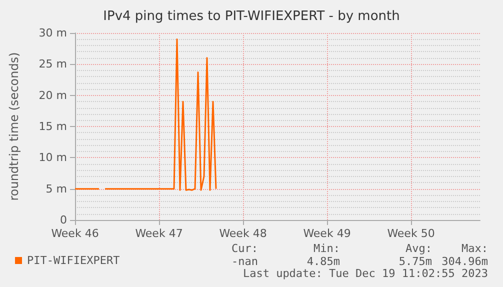  What do you see at coordinates (251, 16) in the screenshot?
I see `chart-title: IPv4 ping times to PIT-WIFIEXPERT - by month` at bounding box center [251, 16].